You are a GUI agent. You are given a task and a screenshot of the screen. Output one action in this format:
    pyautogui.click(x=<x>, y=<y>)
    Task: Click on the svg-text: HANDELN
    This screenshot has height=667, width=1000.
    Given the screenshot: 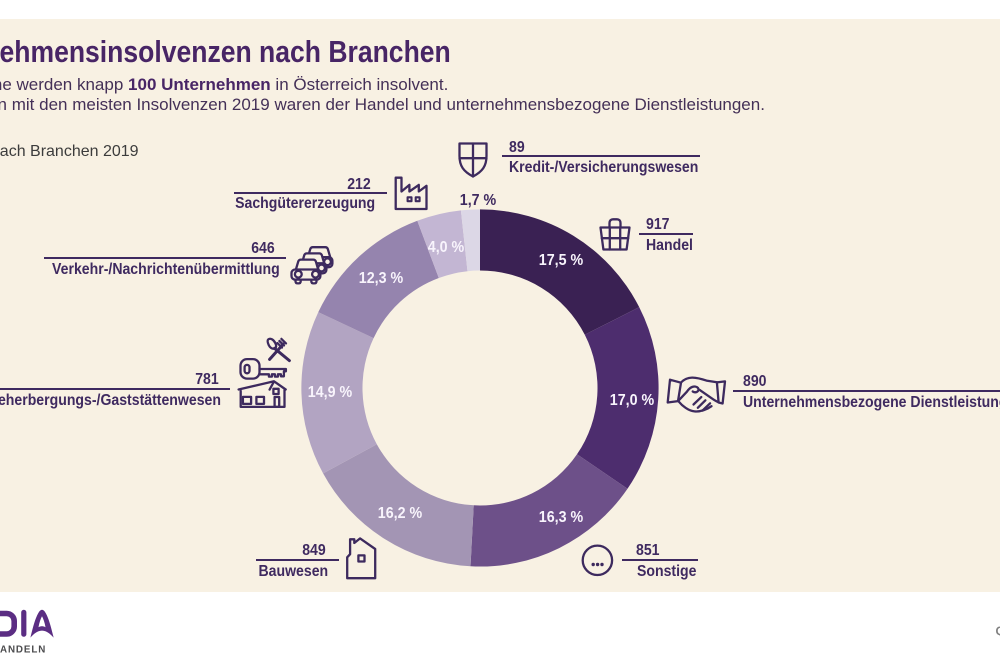 What is the action you would take?
    pyautogui.click(x=23, y=649)
    